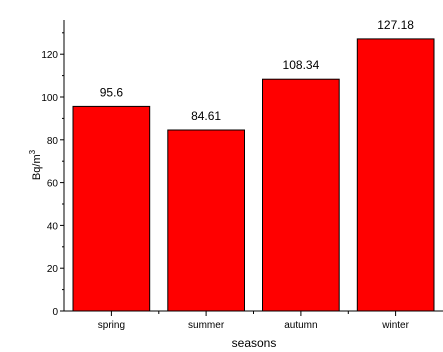 This screenshot has width=443, height=352. I want to click on x-axis-title: seasons, so click(254, 341).